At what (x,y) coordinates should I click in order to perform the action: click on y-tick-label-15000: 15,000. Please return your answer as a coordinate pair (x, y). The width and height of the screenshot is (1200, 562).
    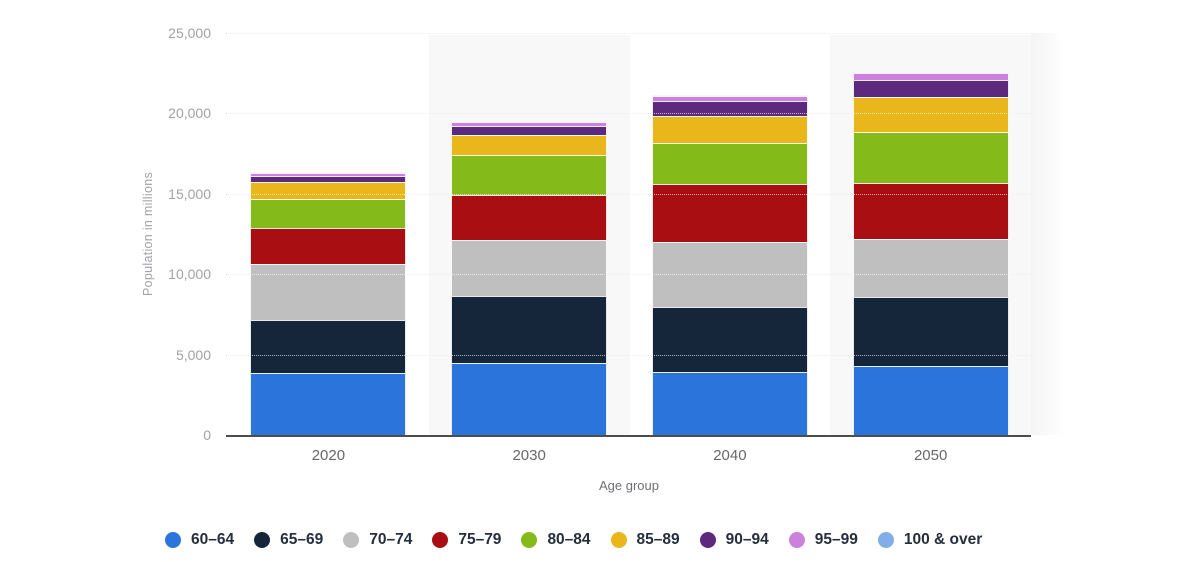
    Looking at the image, I should click on (189, 193).